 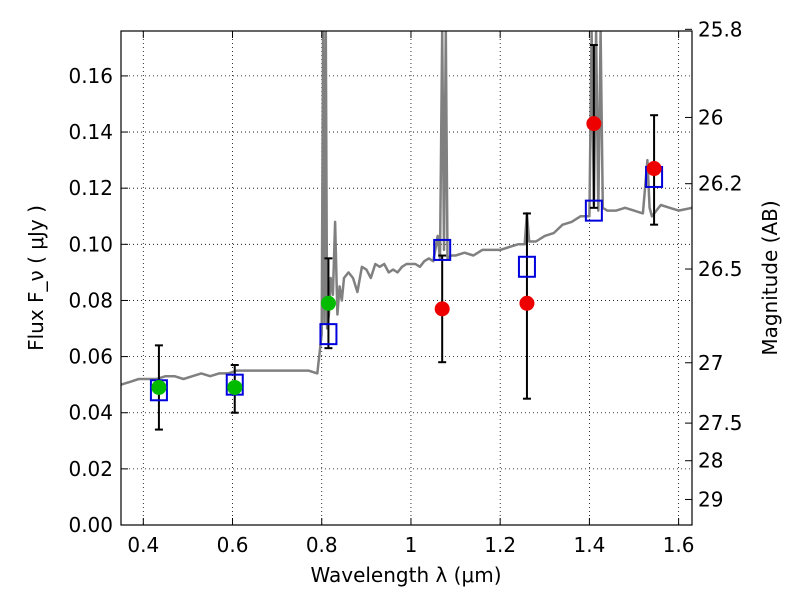 I want to click on right-tick-label: 27, so click(x=710, y=363).